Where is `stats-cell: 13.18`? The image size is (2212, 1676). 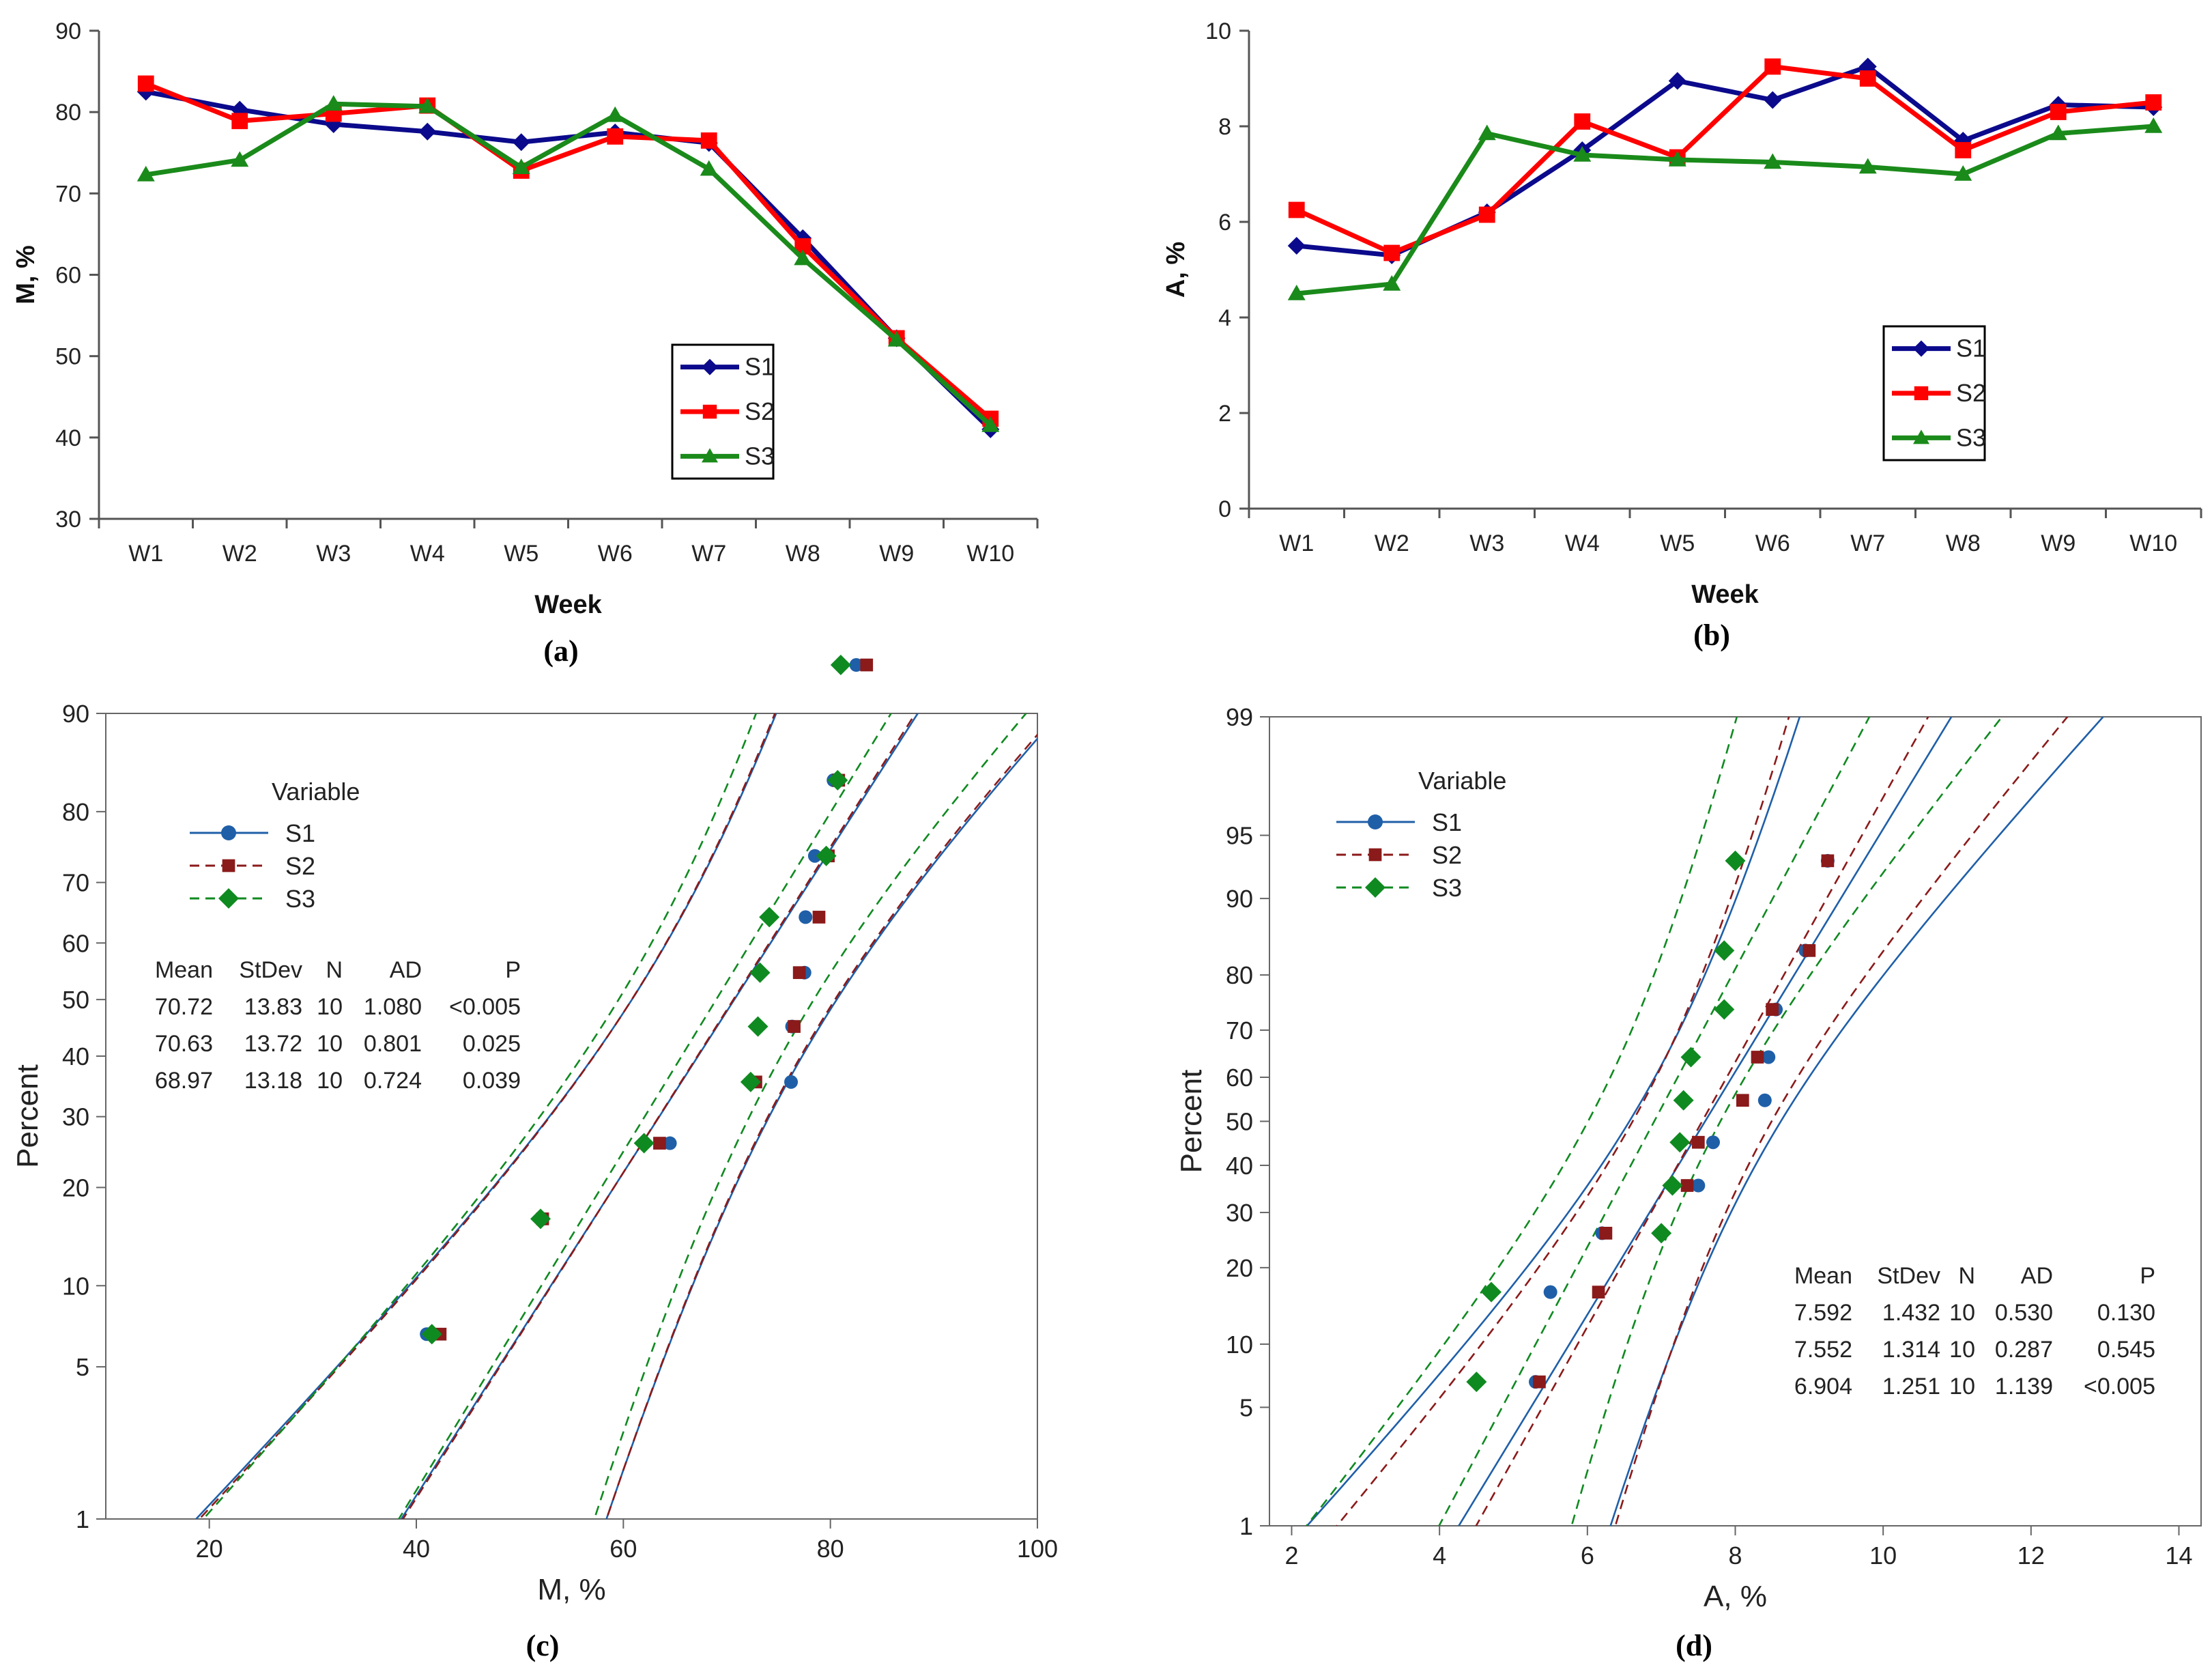 stats-cell: 13.18 is located at coordinates (273, 1081).